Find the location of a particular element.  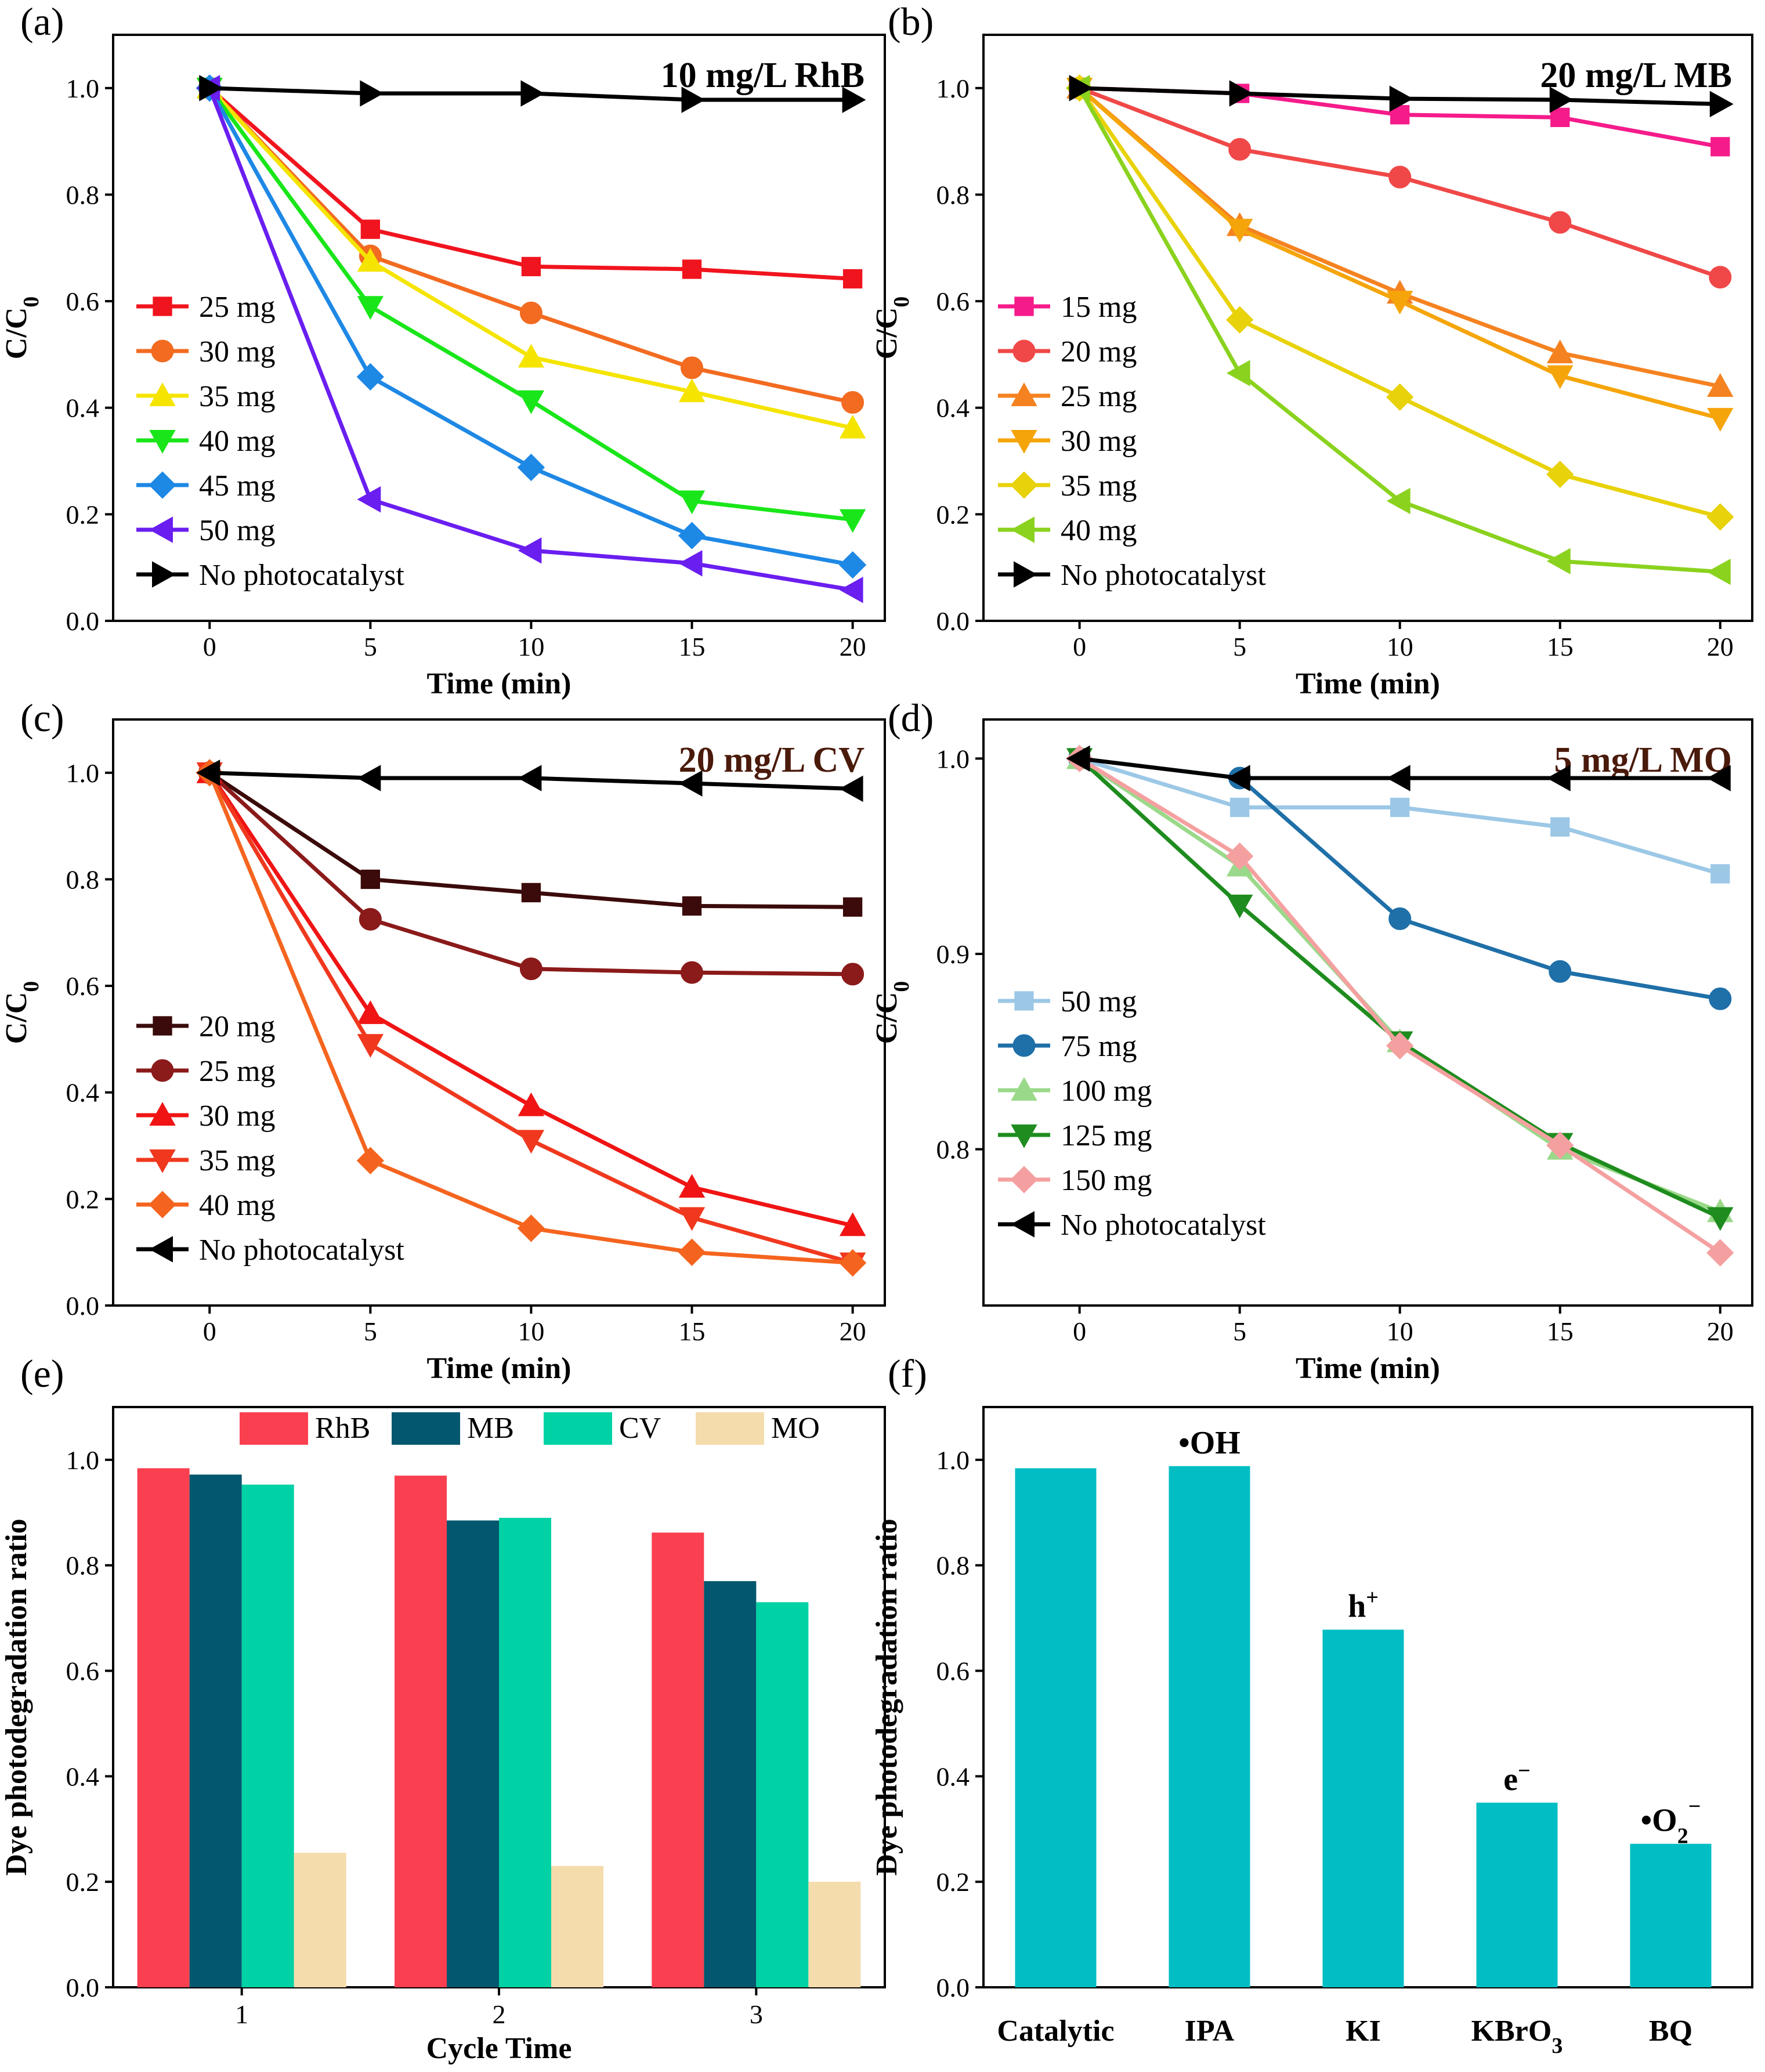

bar-rhb is located at coordinates (678, 1759).